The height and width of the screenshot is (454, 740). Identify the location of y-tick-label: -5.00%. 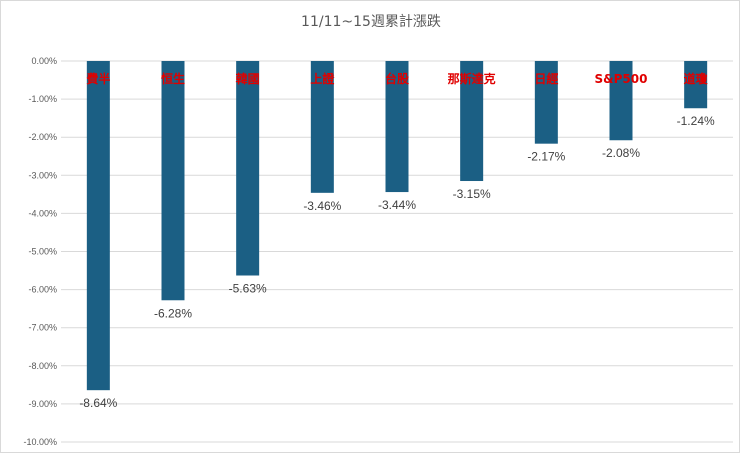
(42, 252).